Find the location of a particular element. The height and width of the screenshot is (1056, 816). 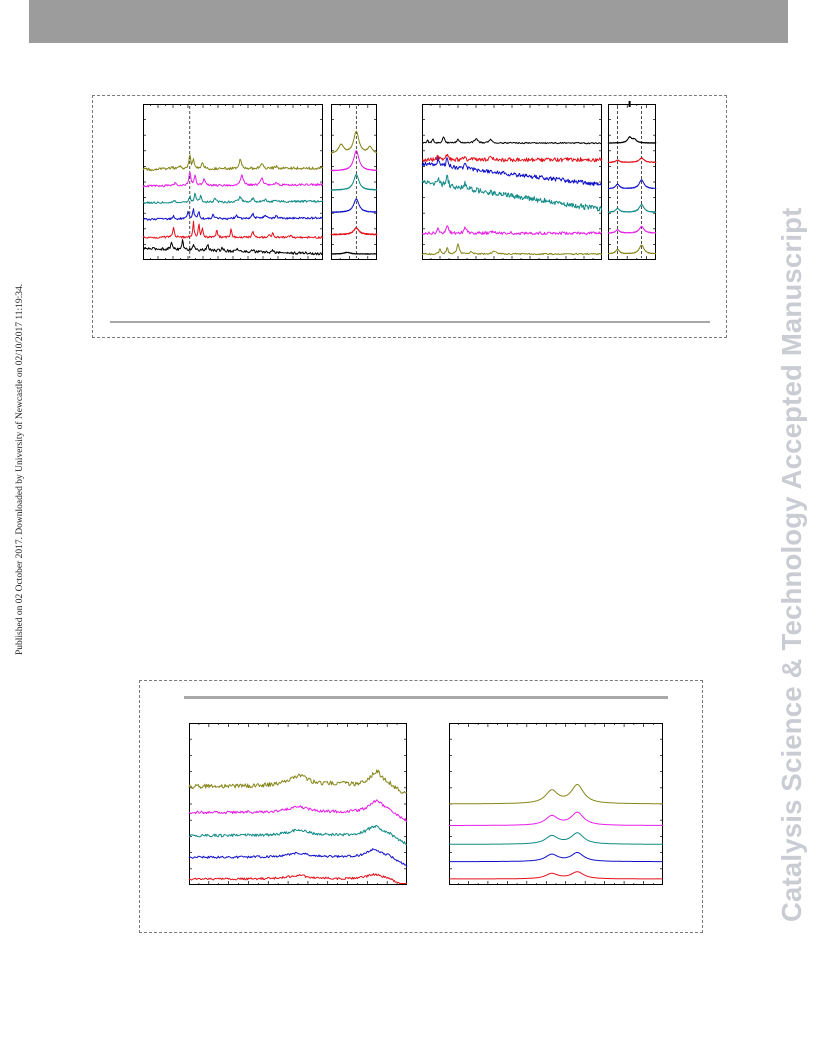

chart-bottom-left is located at coordinates (298, 804).